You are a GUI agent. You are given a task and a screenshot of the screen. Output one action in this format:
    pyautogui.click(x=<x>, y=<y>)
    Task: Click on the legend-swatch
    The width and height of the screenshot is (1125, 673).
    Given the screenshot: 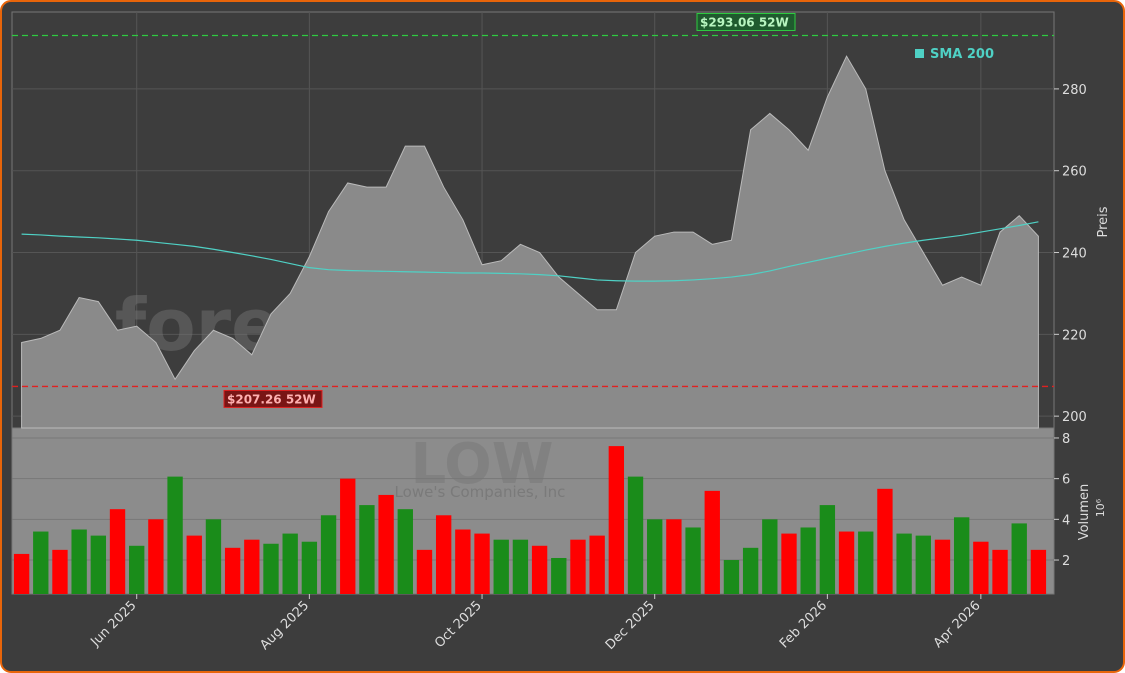 What is the action you would take?
    pyautogui.click(x=919, y=53)
    